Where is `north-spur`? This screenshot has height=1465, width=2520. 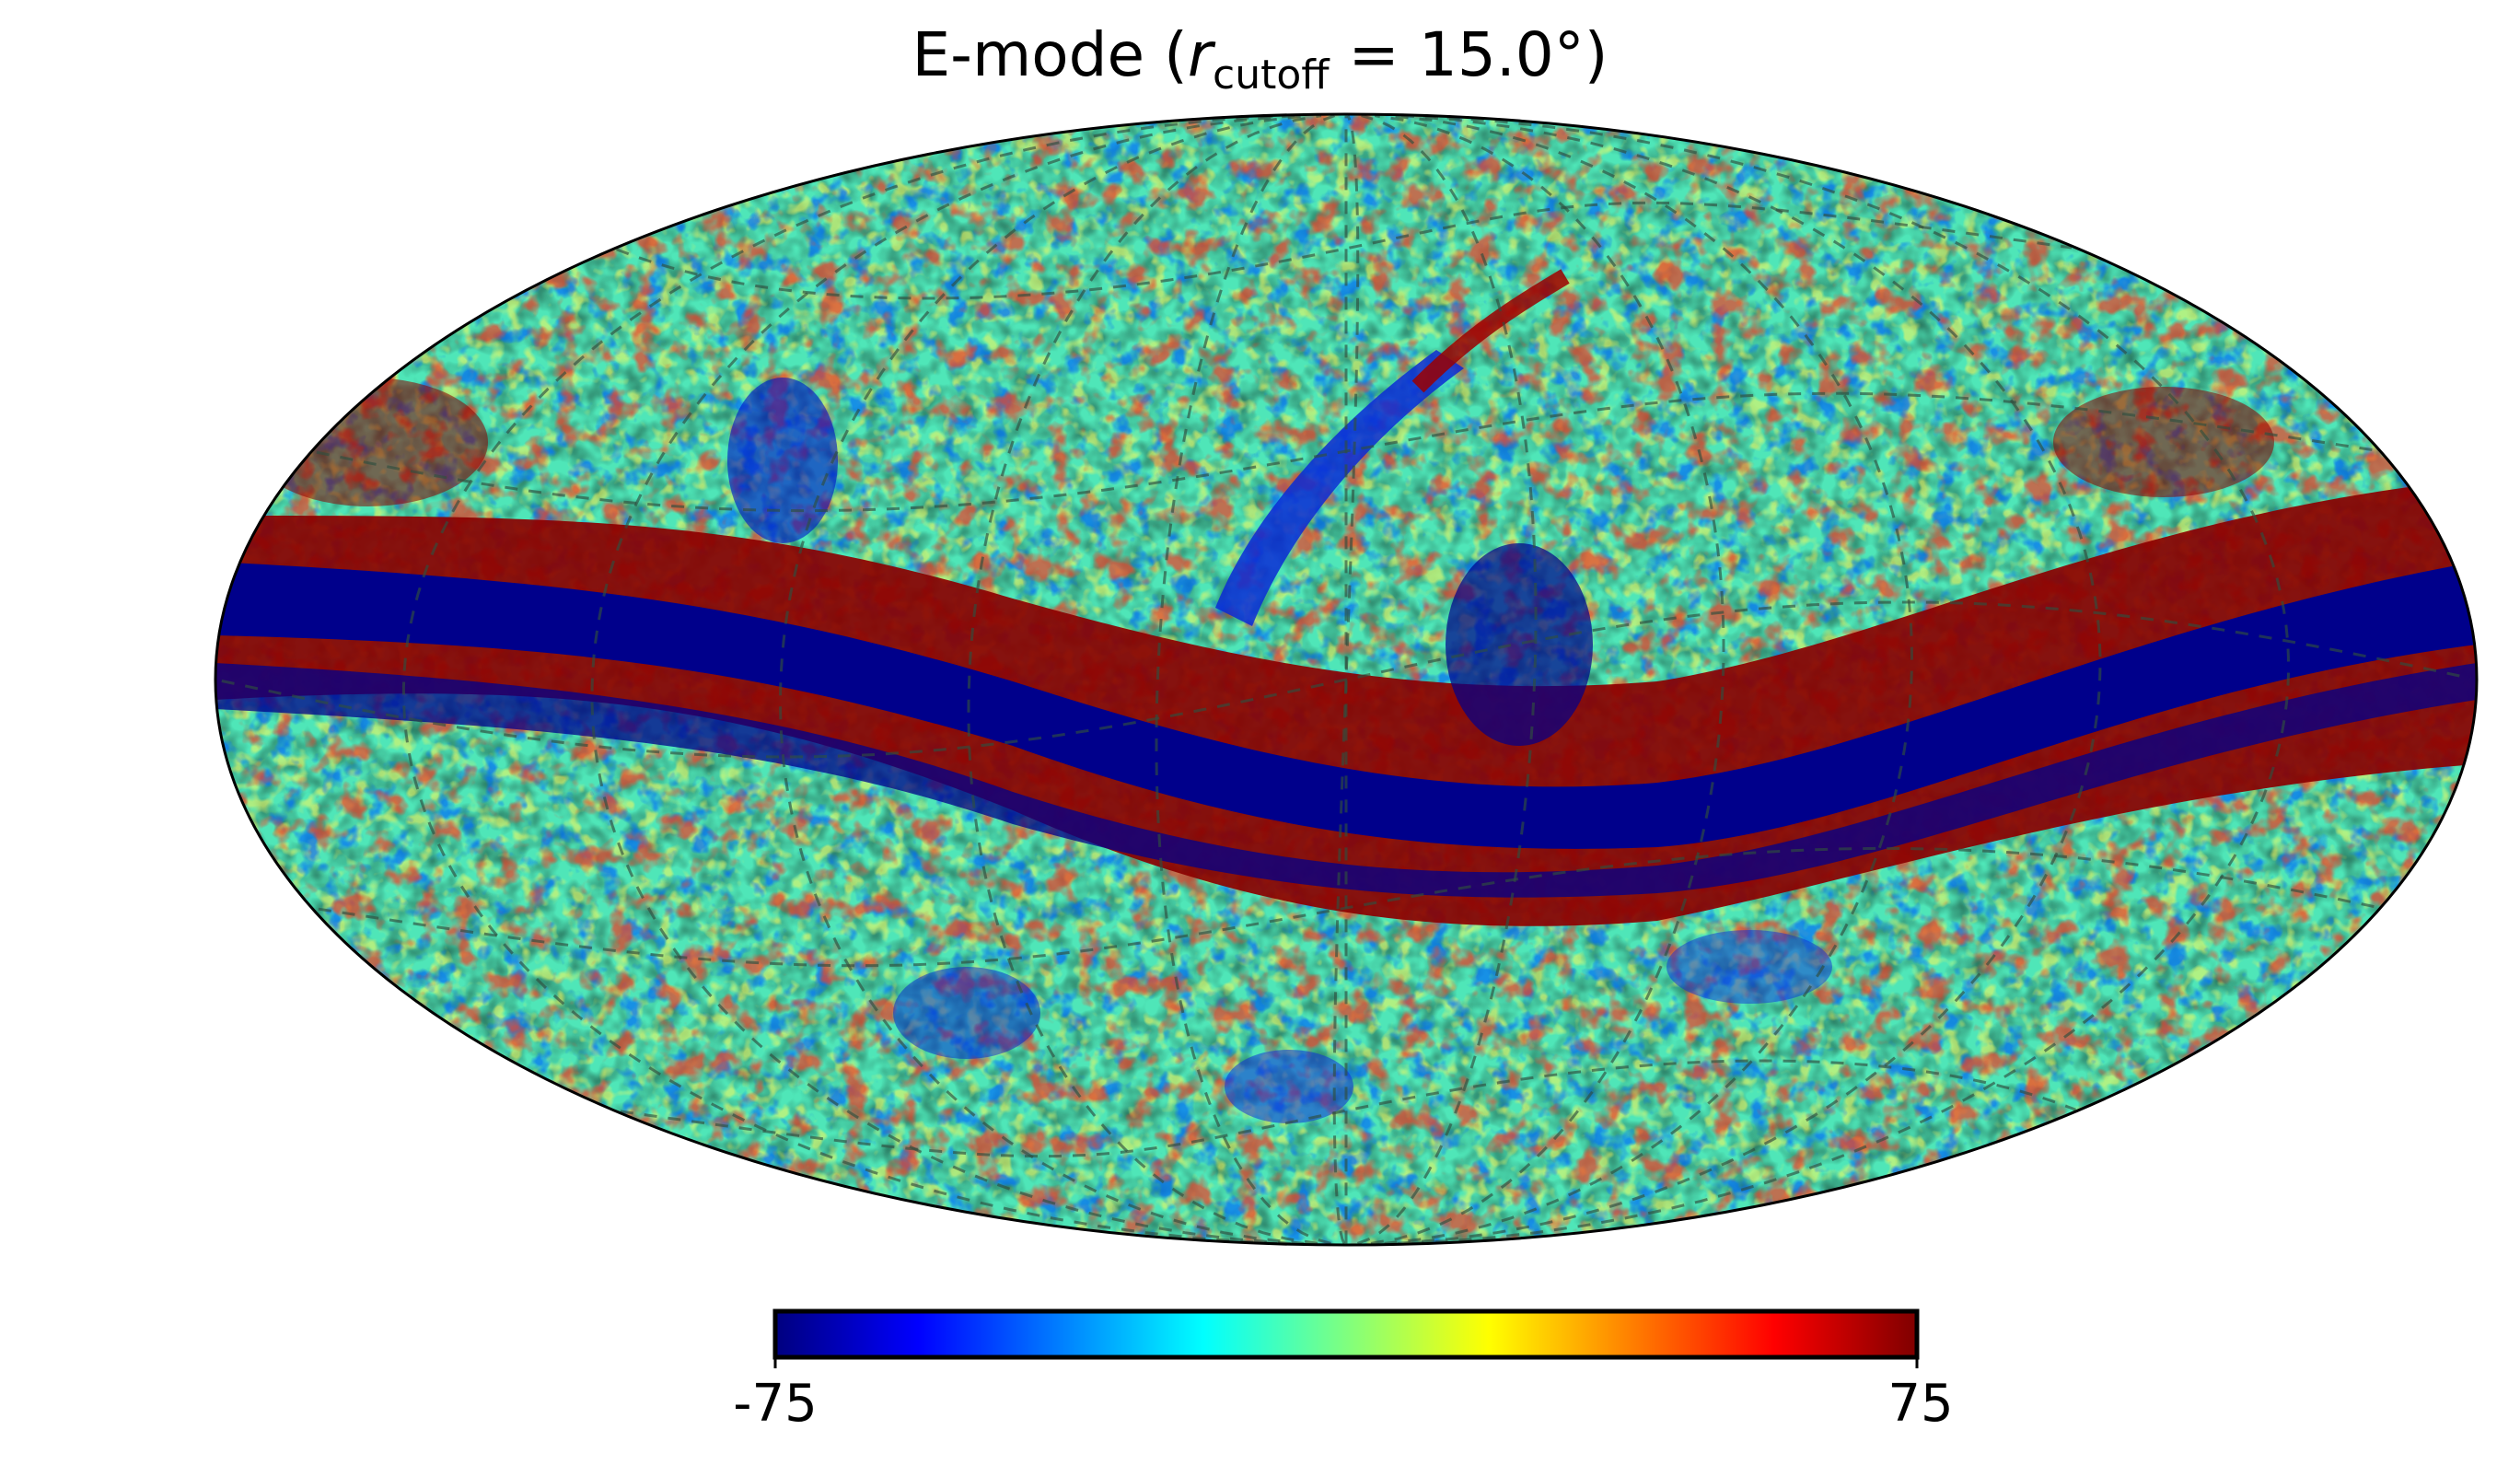 north-spur is located at coordinates (1339, 488).